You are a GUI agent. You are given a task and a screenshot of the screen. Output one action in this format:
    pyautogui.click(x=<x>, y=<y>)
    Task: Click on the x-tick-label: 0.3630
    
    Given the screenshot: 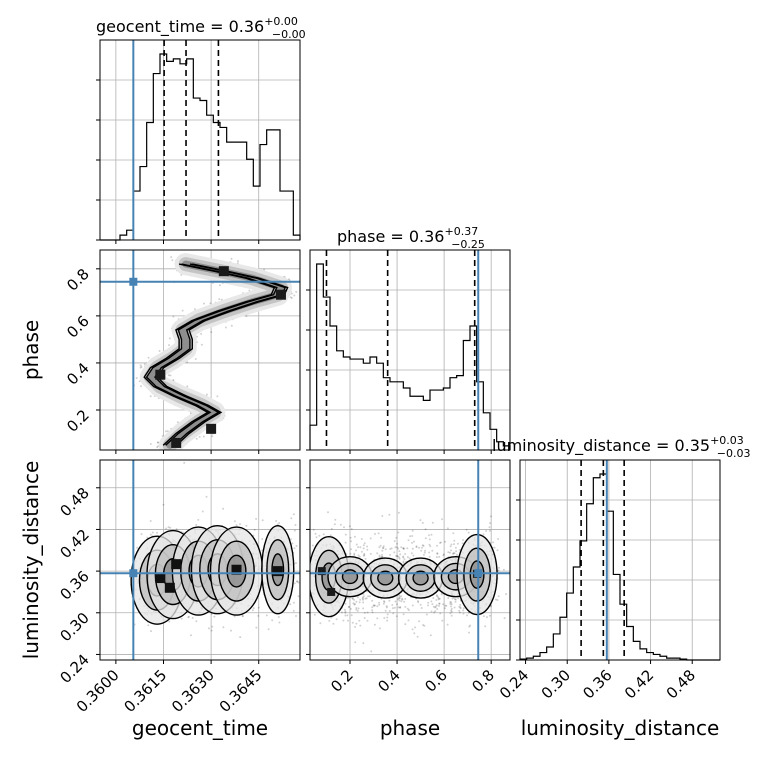 What is the action you would take?
    pyautogui.click(x=193, y=691)
    